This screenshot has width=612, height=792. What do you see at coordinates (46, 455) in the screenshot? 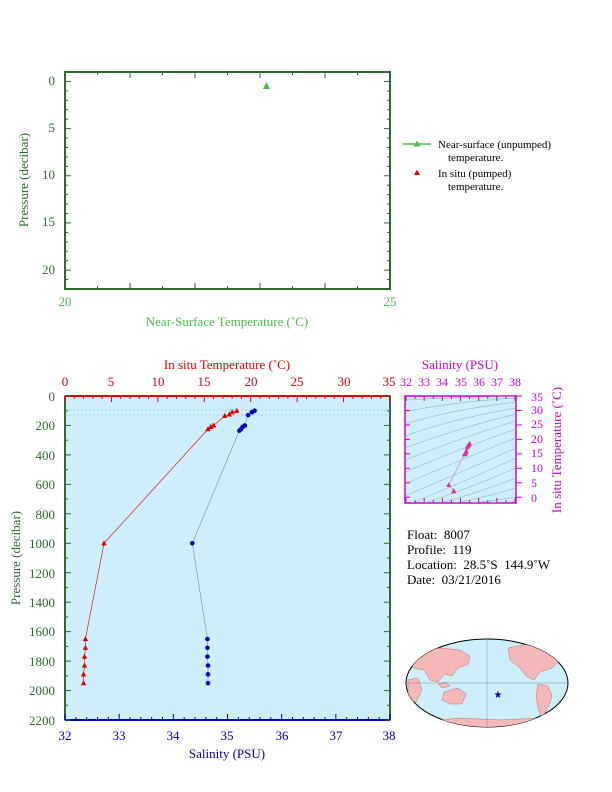
I see `pressure-tick: 400` at bounding box center [46, 455].